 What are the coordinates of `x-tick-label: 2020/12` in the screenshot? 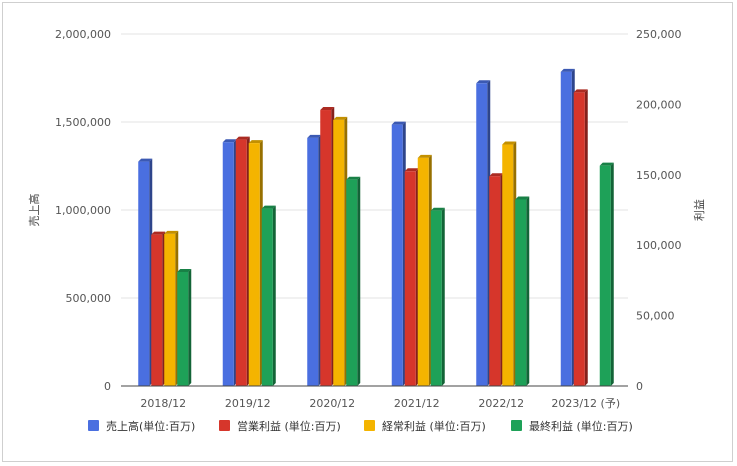 It's located at (332, 403).